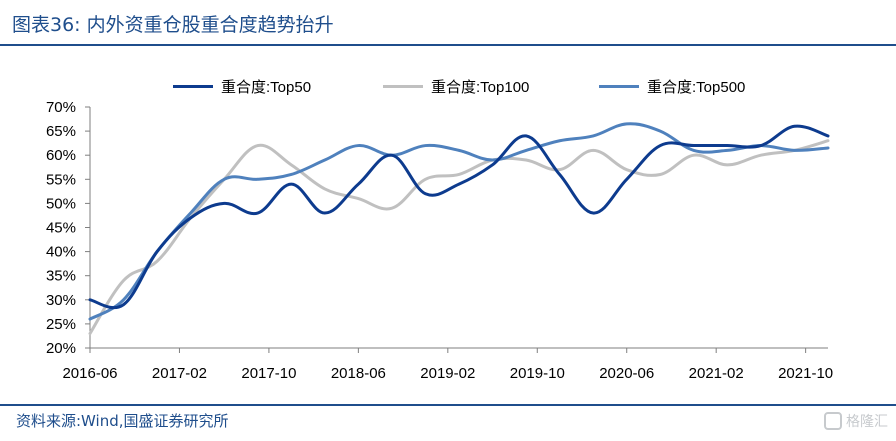 The image size is (896, 441). What do you see at coordinates (626, 373) in the screenshot?
I see `x-tick-label: 2020-06` at bounding box center [626, 373].